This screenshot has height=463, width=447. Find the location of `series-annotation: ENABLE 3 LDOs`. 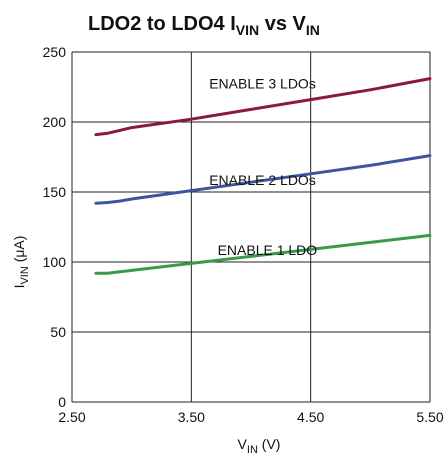

series-annotation: ENABLE 3 LDOs is located at coordinates (262, 83).